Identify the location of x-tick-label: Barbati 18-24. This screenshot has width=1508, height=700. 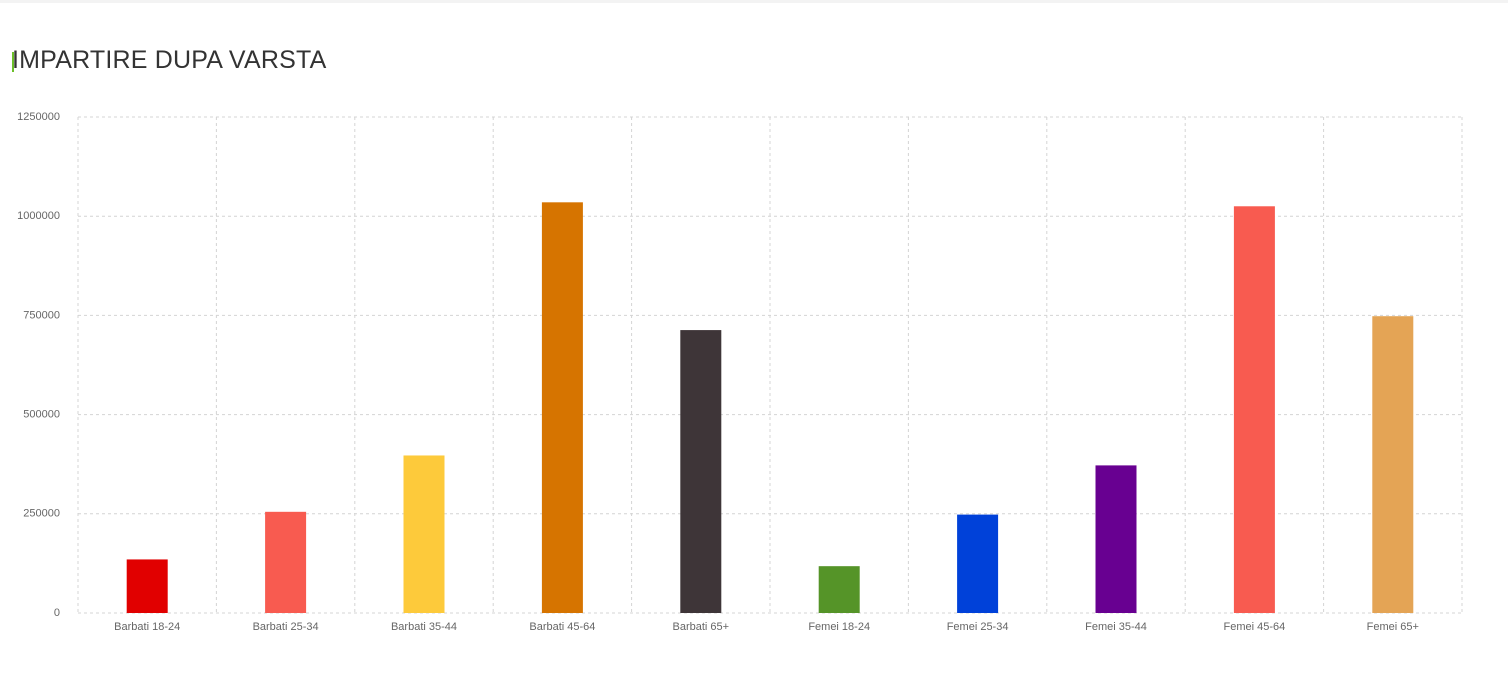
(147, 627).